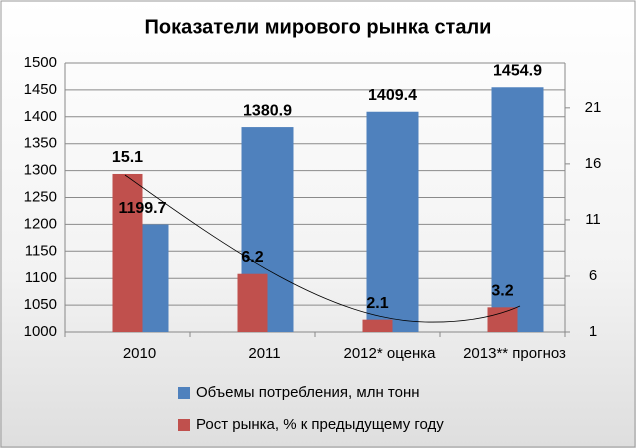 This screenshot has height=448, width=636. Describe the element at coordinates (267, 110) in the screenshot. I see `data-label: 1380.9` at that location.